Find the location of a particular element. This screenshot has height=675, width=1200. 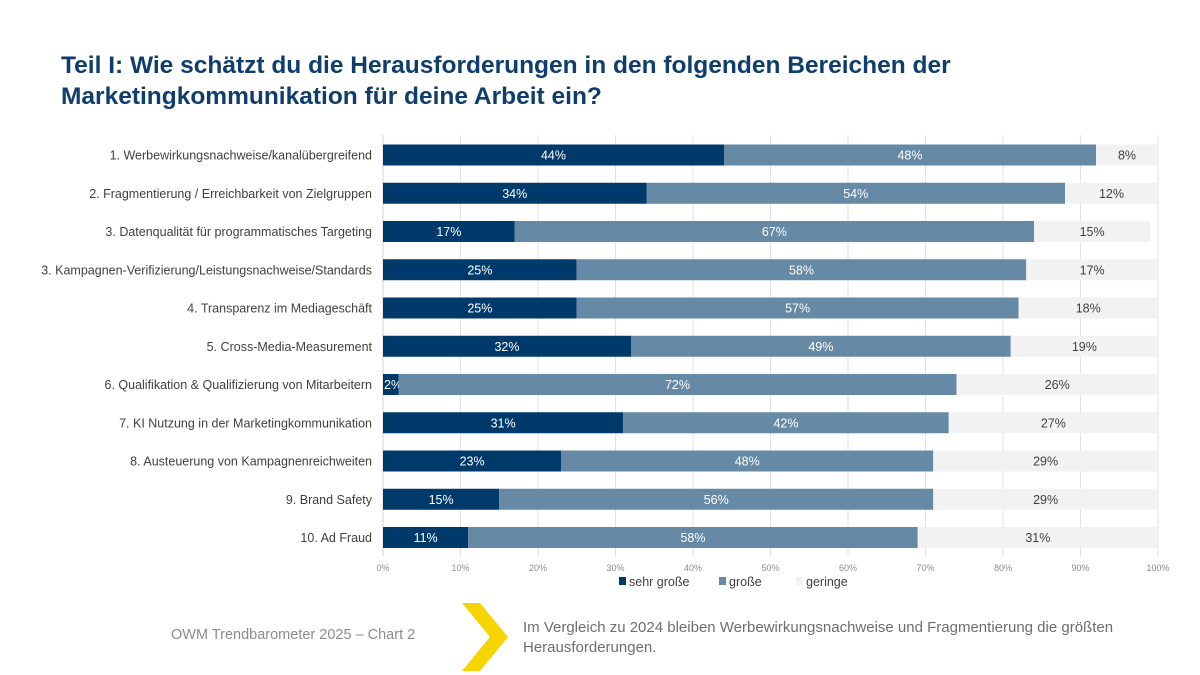

x-tick-label: 0% is located at coordinates (382, 568).